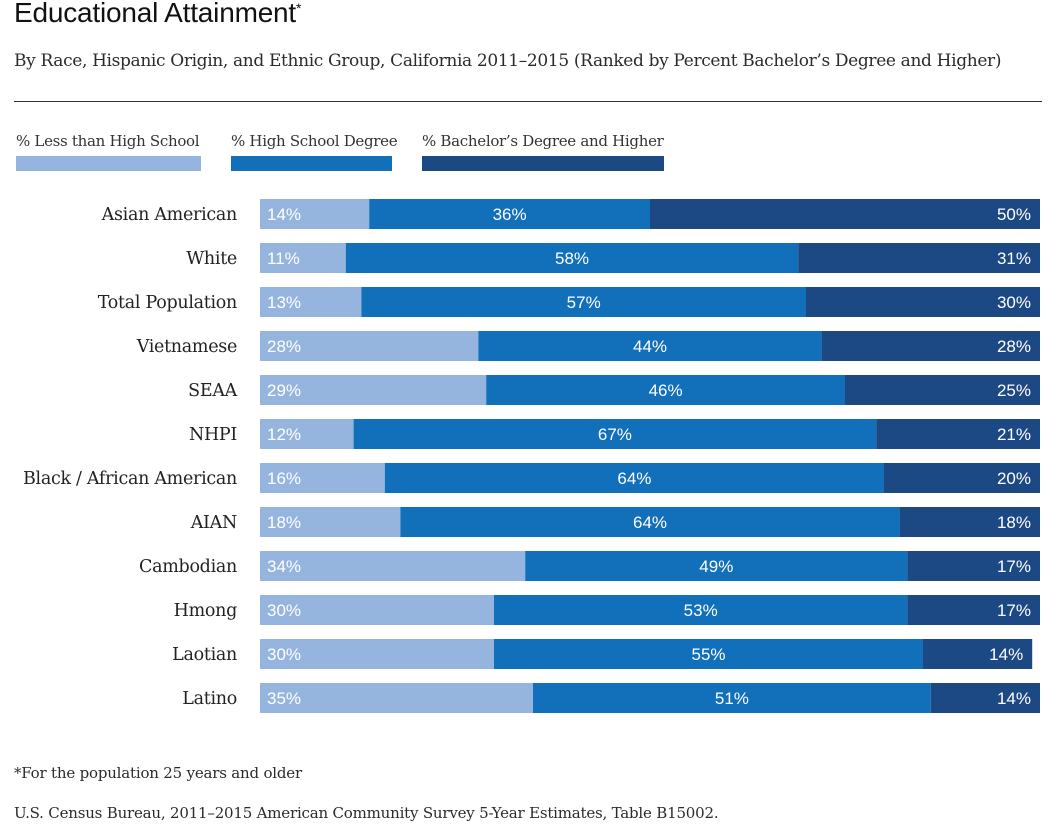  Describe the element at coordinates (1014, 698) in the screenshot. I see `data-label-latino-bachelor-s-degree-and-higher: 14%` at that location.